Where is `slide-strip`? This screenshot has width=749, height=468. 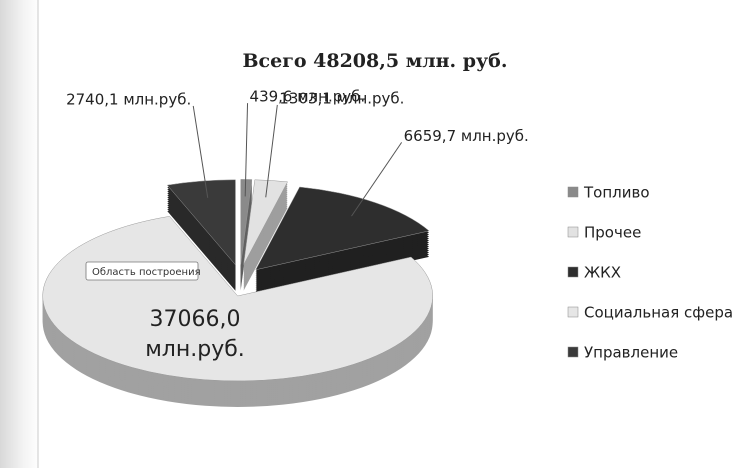
slide-strip is located at coordinates (20, 234).